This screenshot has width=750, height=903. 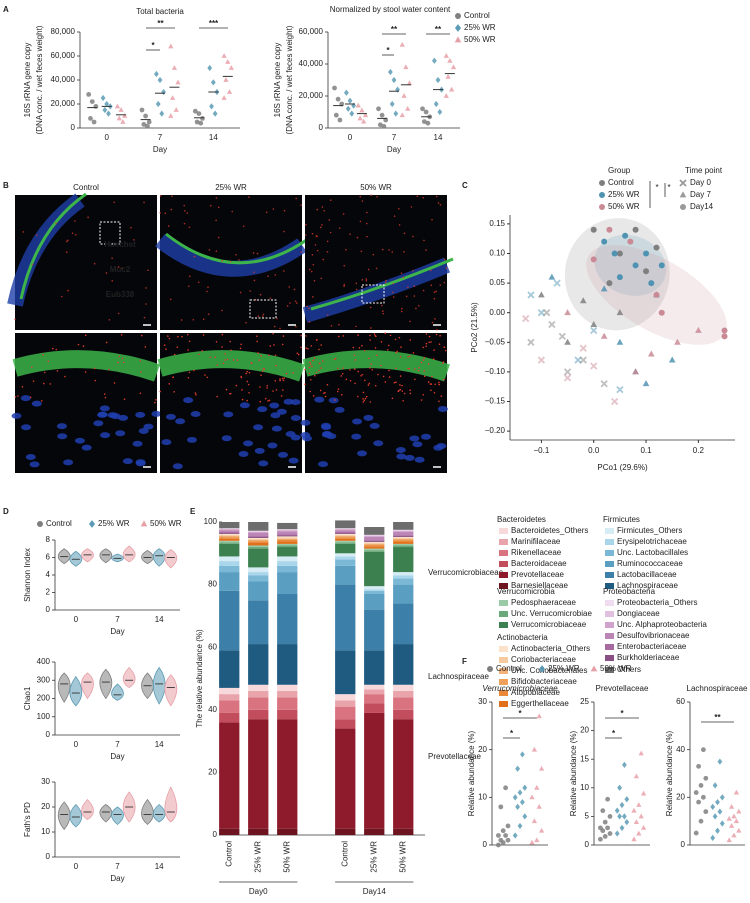 What do you see at coordinates (520, 713) in the screenshot?
I see `significance-label: *` at bounding box center [520, 713].